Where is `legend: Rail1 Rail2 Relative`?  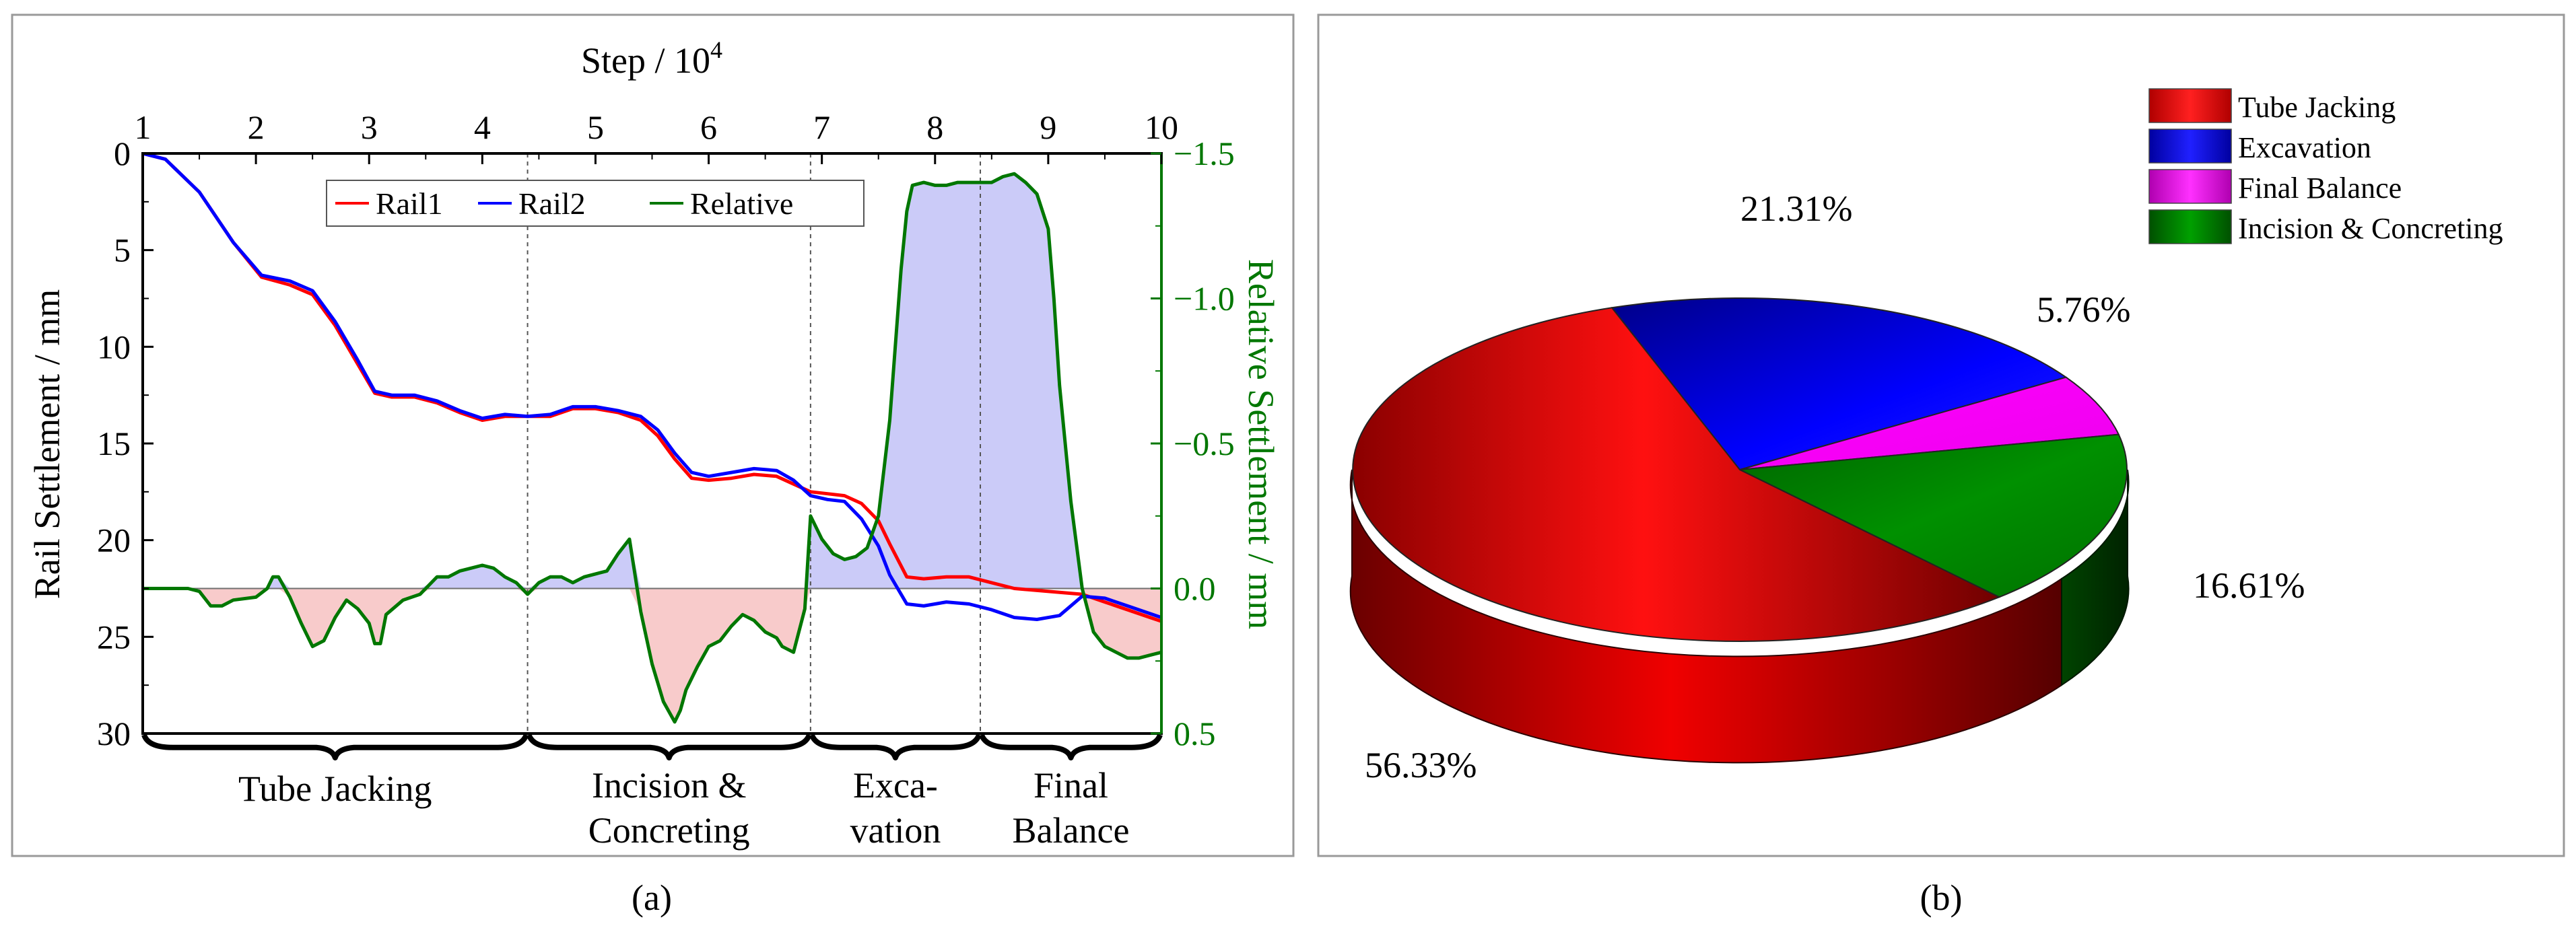 legend: Rail1 Rail2 Relative is located at coordinates (595, 203).